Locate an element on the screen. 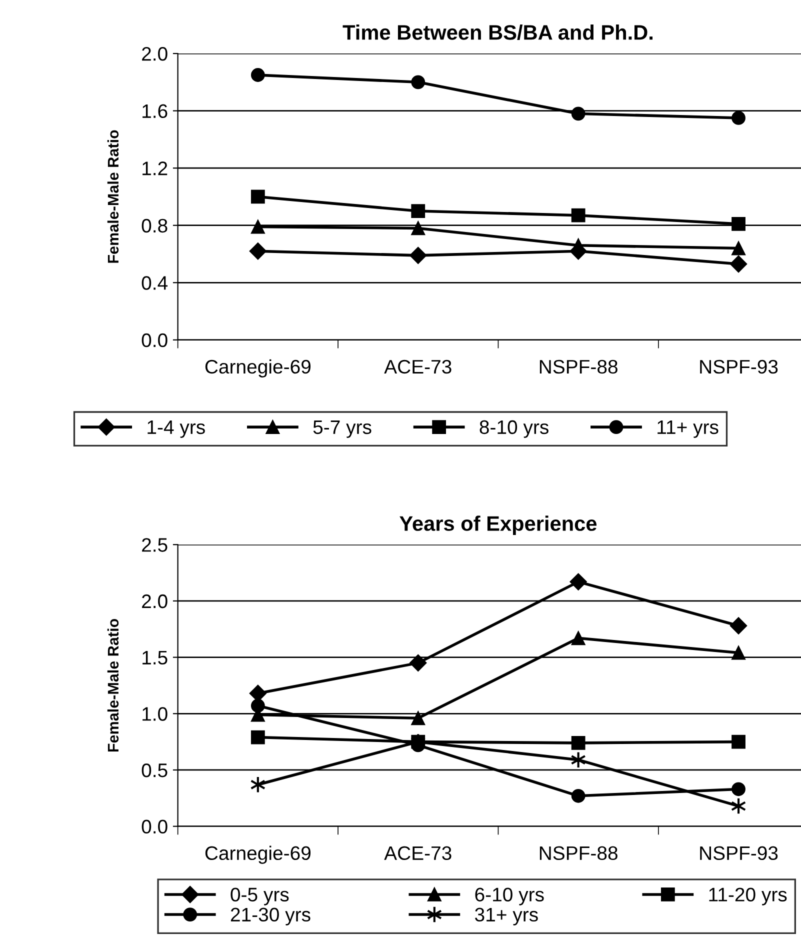  legend-label: 21-30 yrs is located at coordinates (270, 917).